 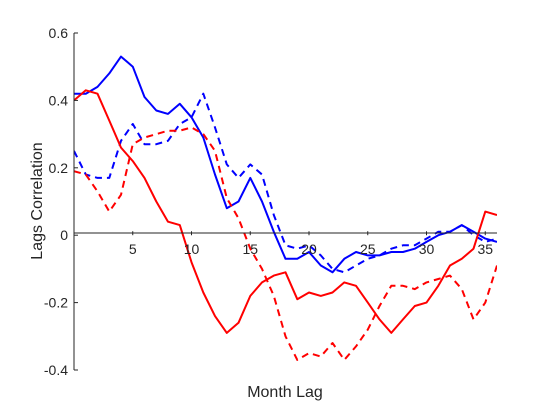 I want to click on y-tick-label: 0.4, so click(x=59, y=100).